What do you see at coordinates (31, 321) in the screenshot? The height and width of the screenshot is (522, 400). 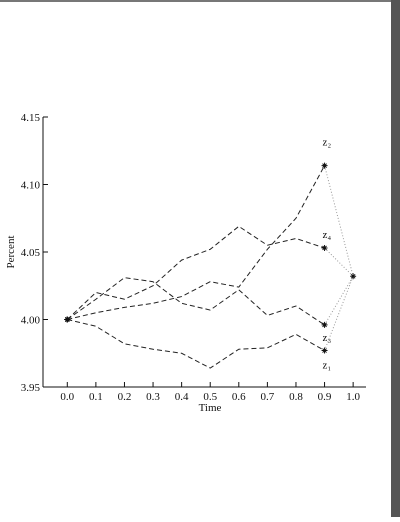 I see `y-tick-label: 4.00` at bounding box center [31, 321].